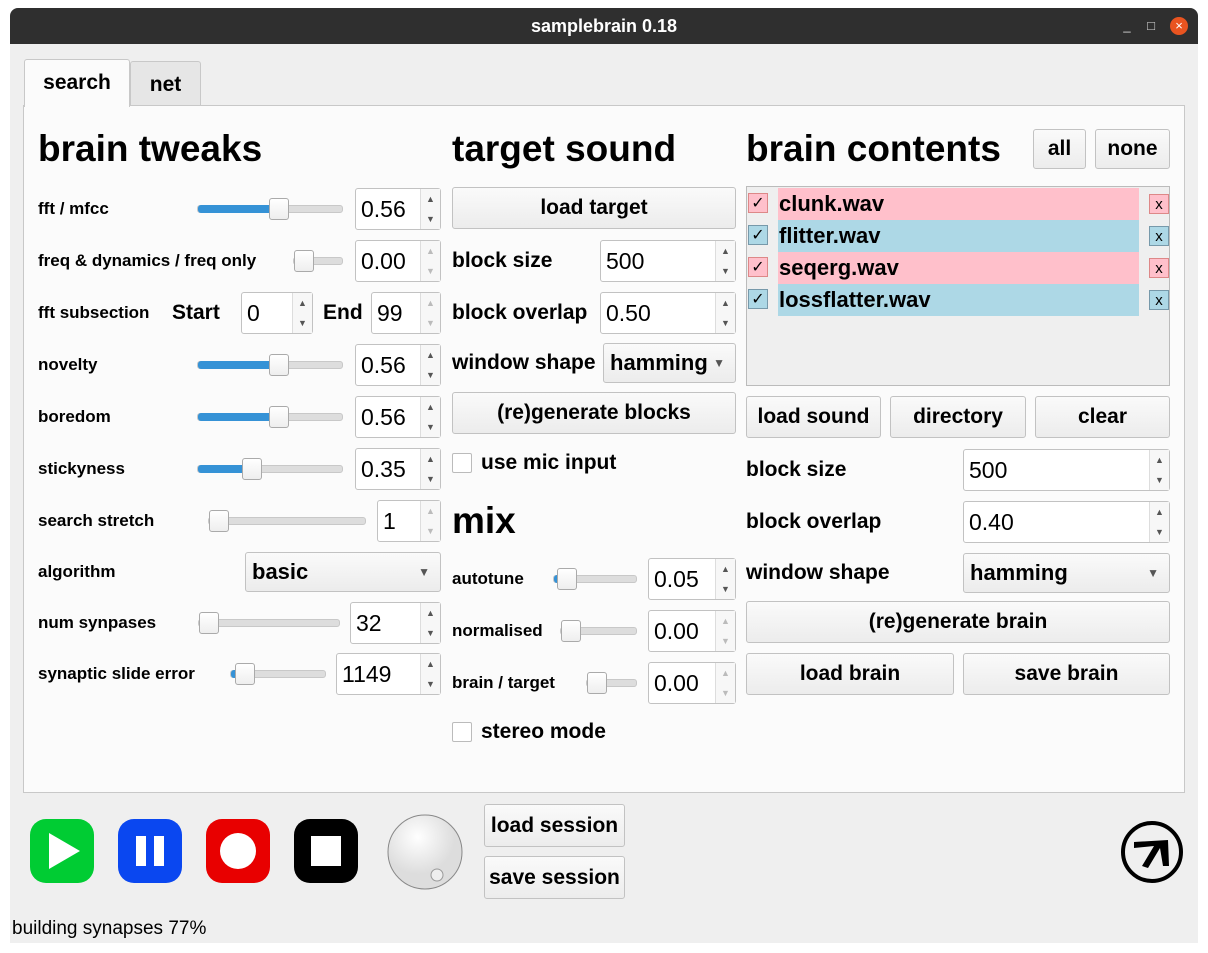 The width and height of the screenshot is (1208, 953). I want to click on minimize-button: _, so click(1127, 25).